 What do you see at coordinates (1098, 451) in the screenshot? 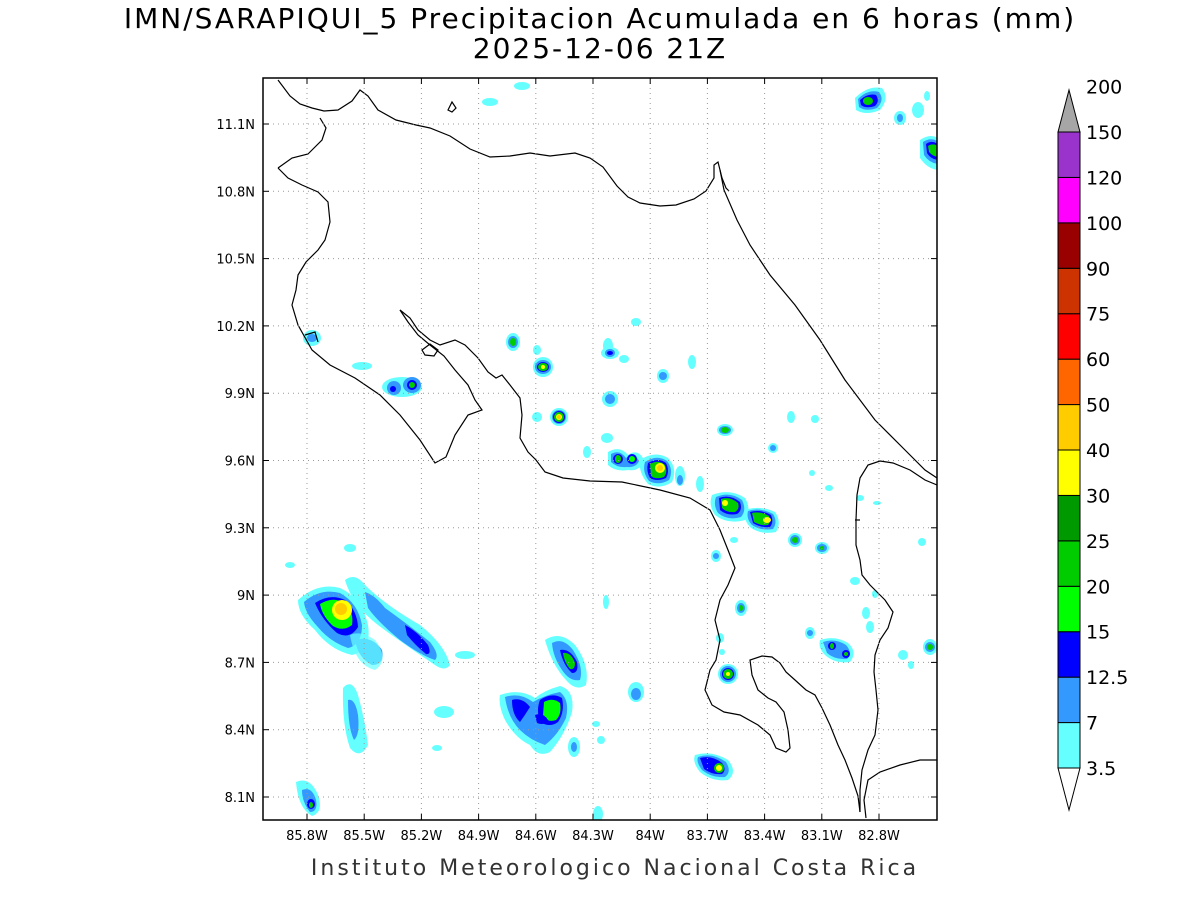
I see `colorbar-level-label: 40` at bounding box center [1098, 451].